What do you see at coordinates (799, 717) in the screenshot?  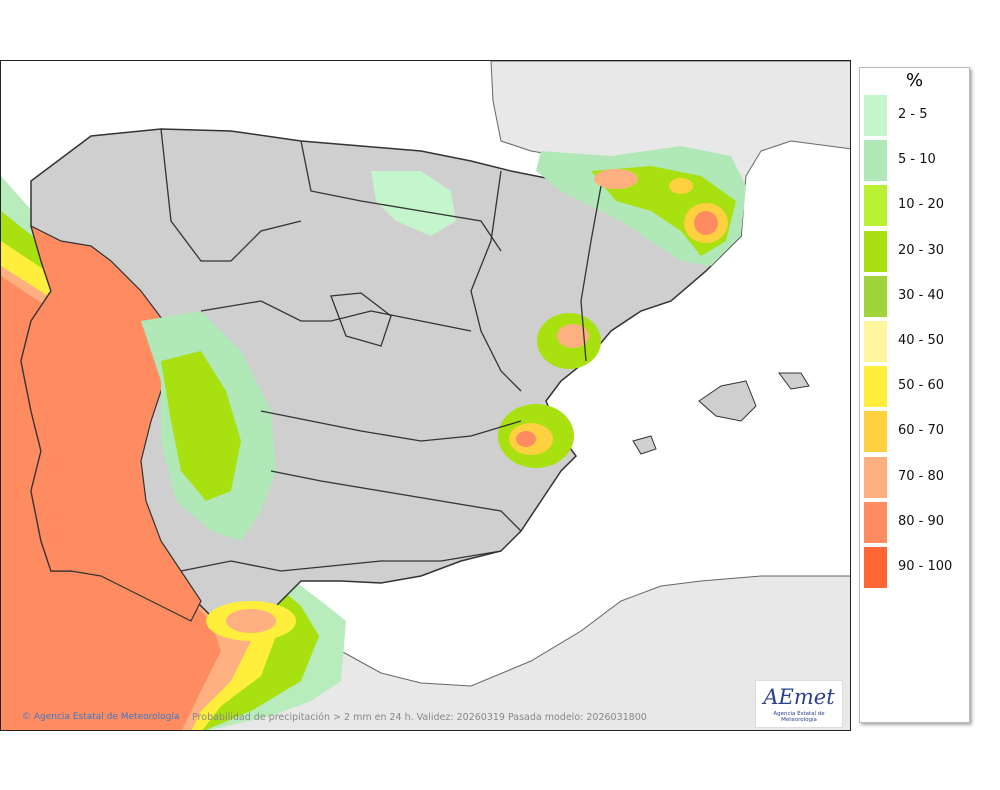 I see `logo-subtitle: Agencia Estatal de Meteorología` at bounding box center [799, 717].